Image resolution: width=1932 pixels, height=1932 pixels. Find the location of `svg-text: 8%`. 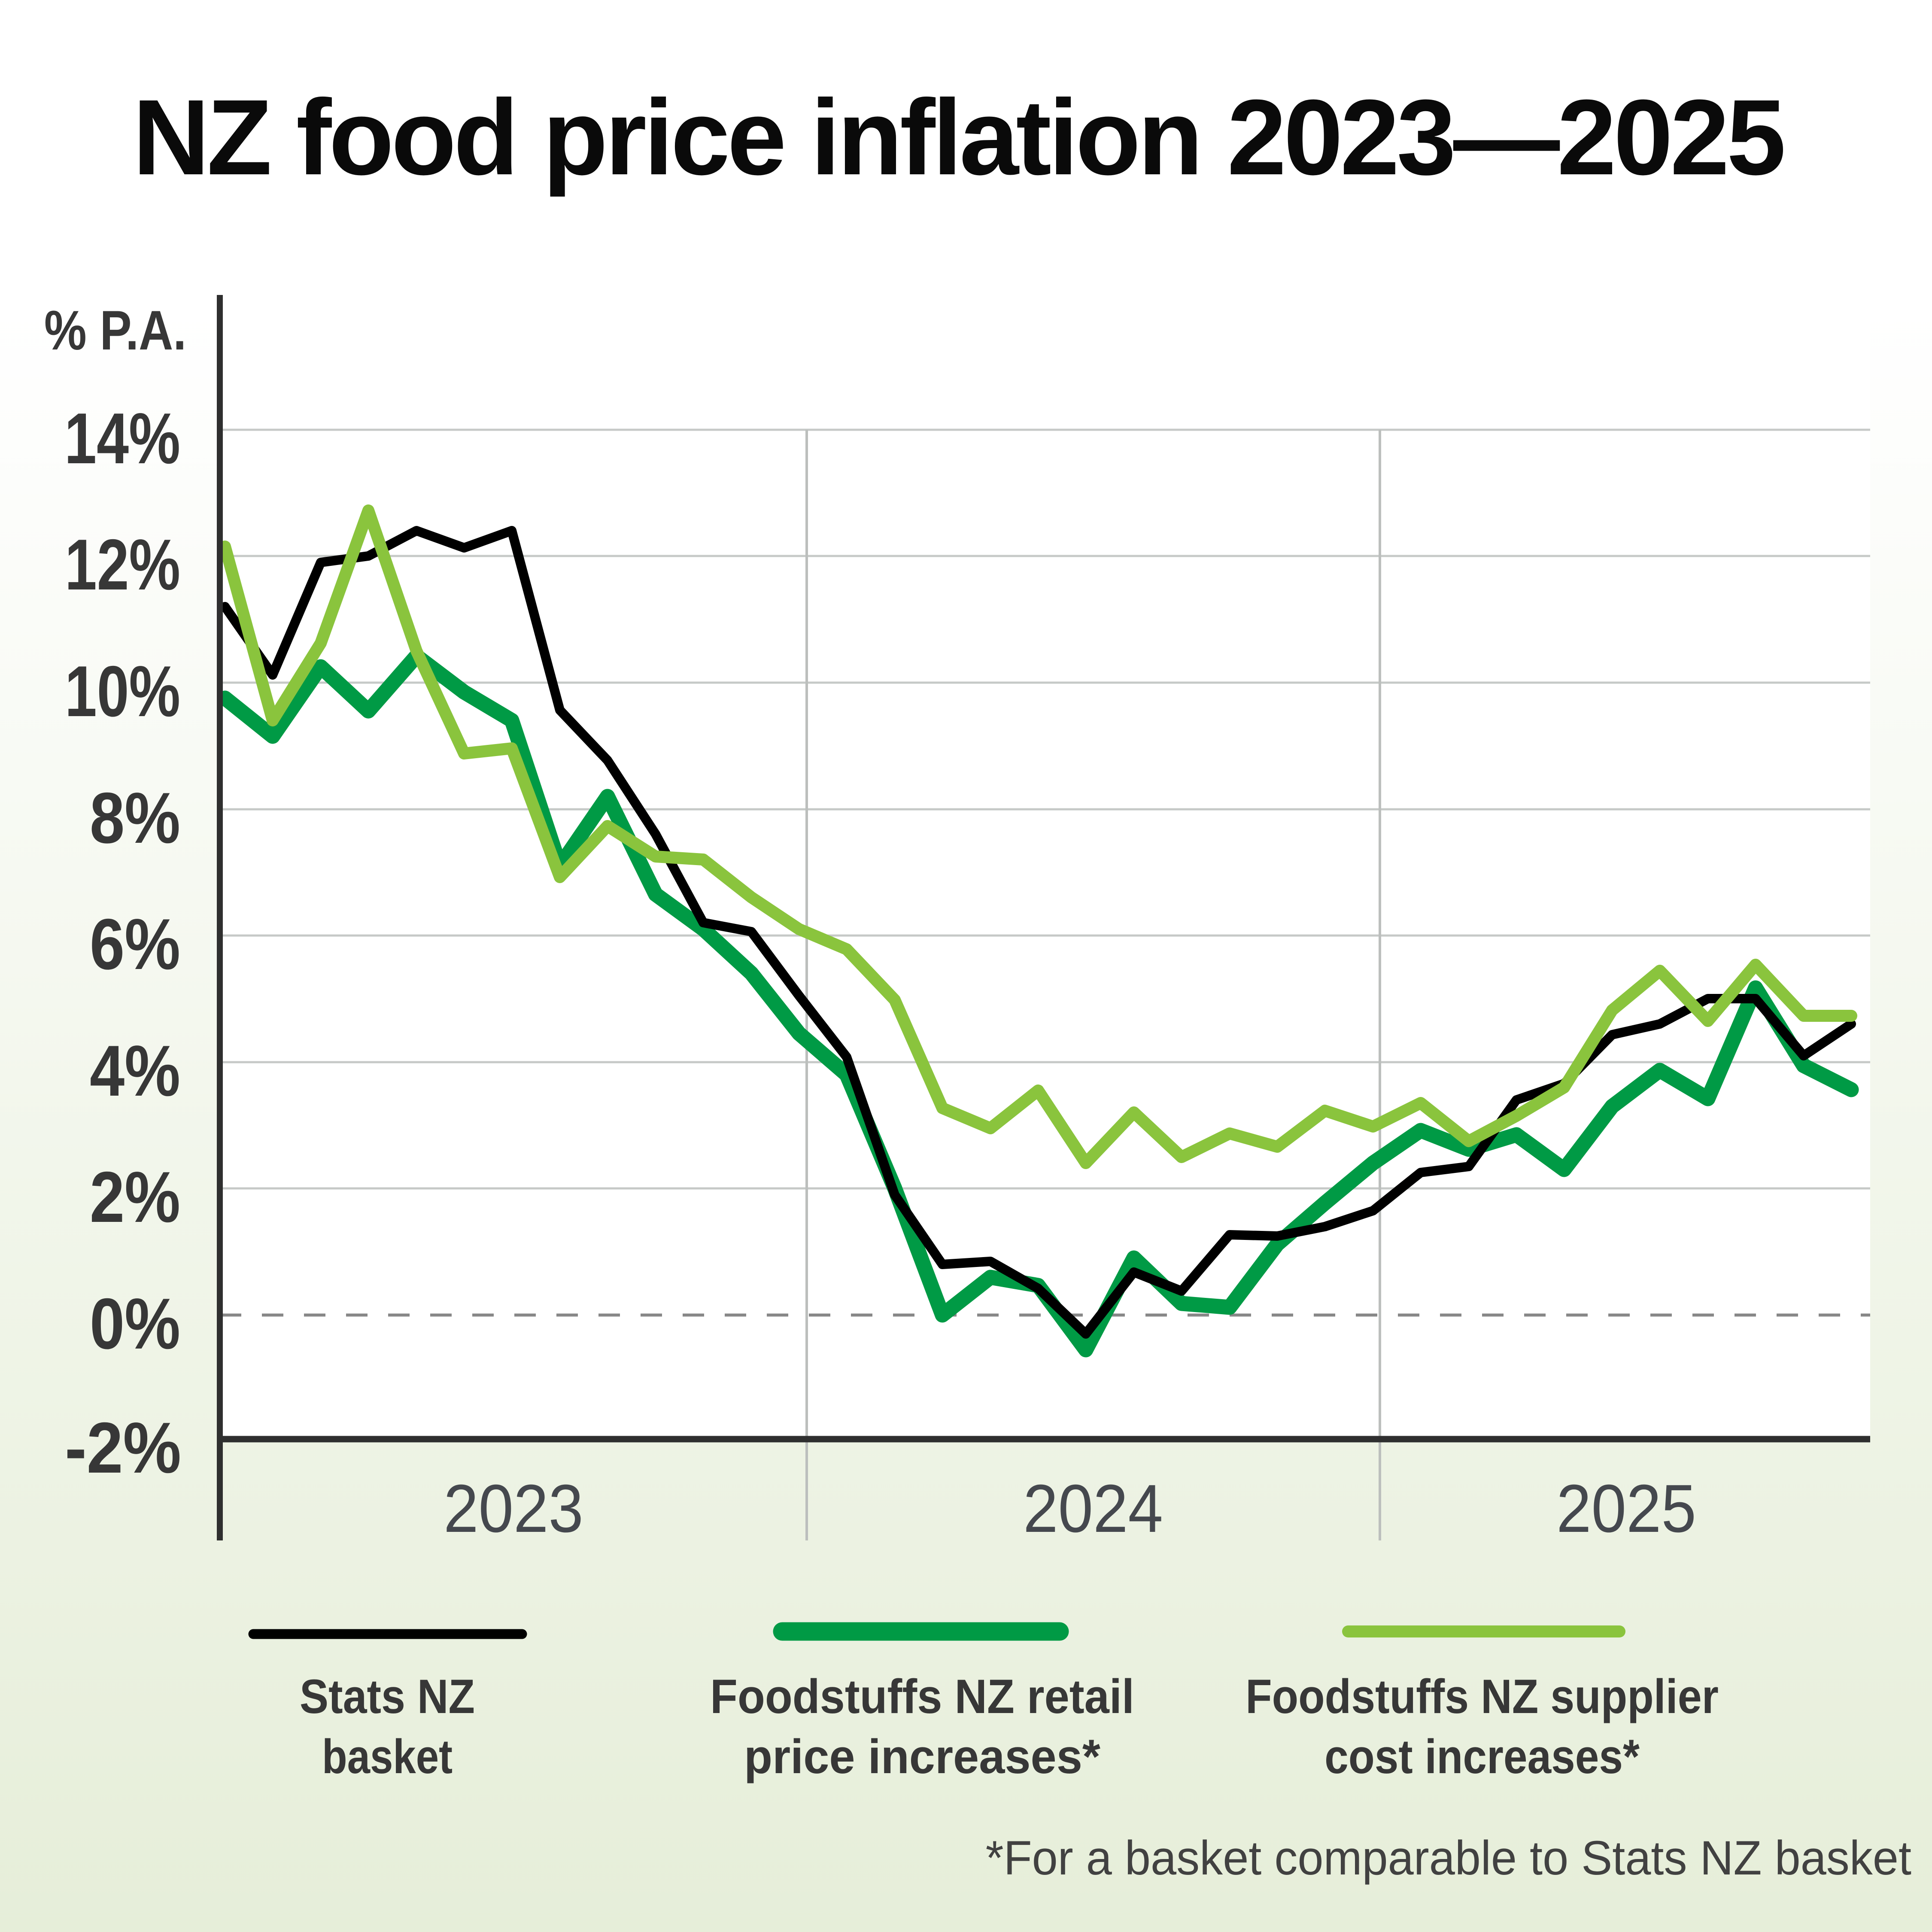

svg-text: 8% is located at coordinates (135, 818).